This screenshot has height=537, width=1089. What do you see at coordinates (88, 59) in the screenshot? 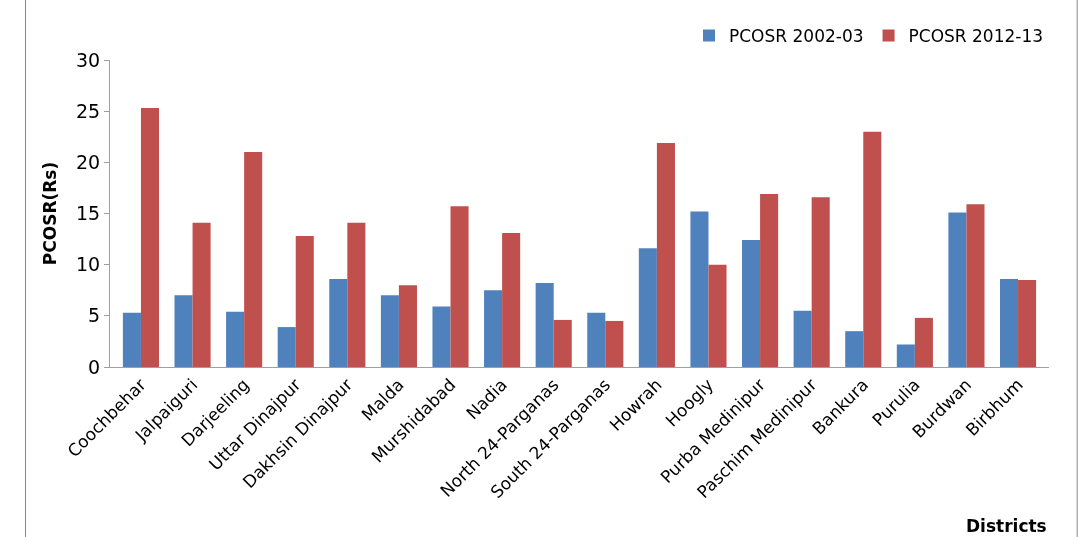
I see `y-tick-label: 30` at bounding box center [88, 59].